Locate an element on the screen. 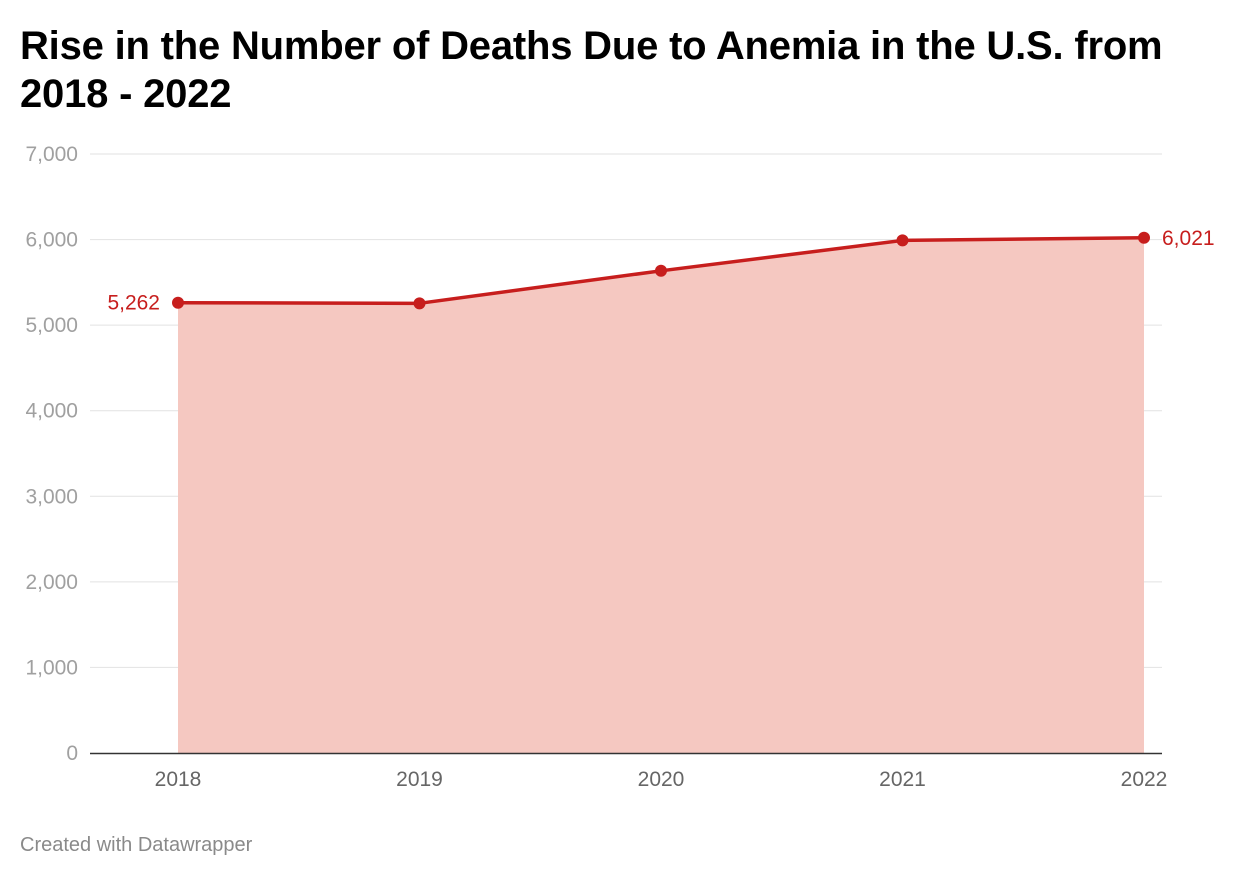  data-point-2019 is located at coordinates (419, 303).